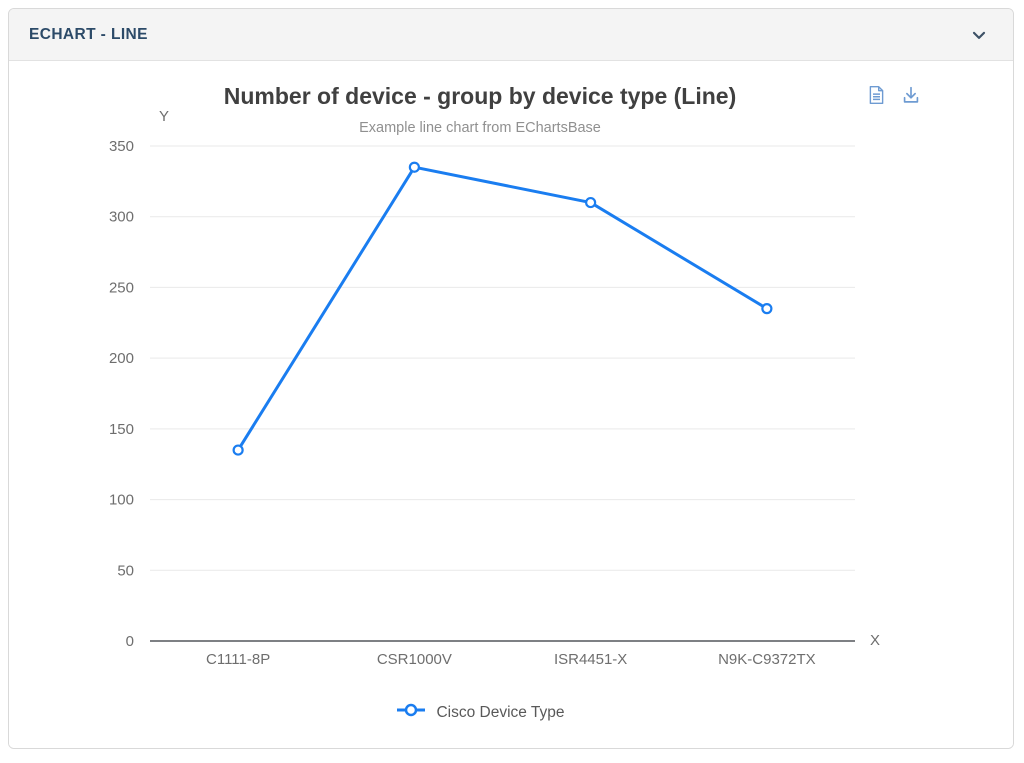 Image resolution: width=1024 pixels, height=763 pixels. Describe the element at coordinates (511, 35) in the screenshot. I see `panel-header: ECHART - LINE` at that location.